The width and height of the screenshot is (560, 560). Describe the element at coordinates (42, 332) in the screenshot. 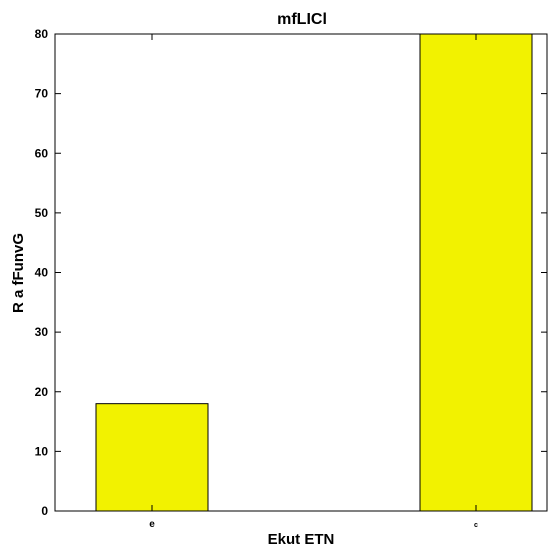

I see `y-tick-label: 30` at that location.